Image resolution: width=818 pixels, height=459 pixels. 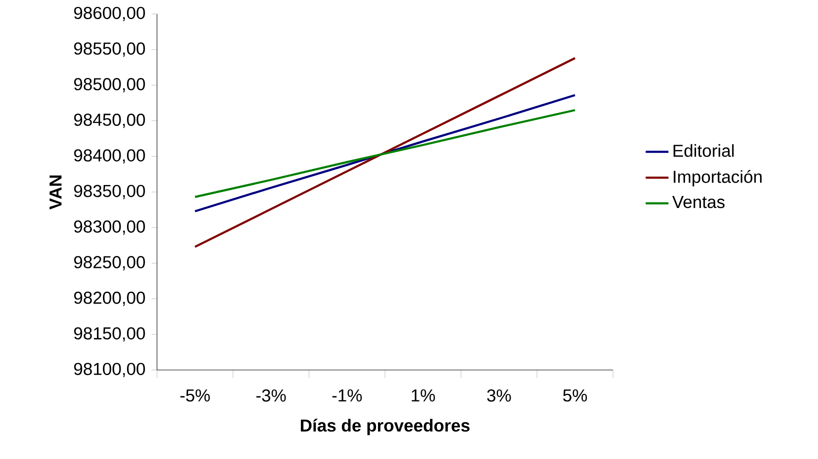 What do you see at coordinates (109, 121) in the screenshot?
I see `y-tick-label: 98450,00` at bounding box center [109, 121].